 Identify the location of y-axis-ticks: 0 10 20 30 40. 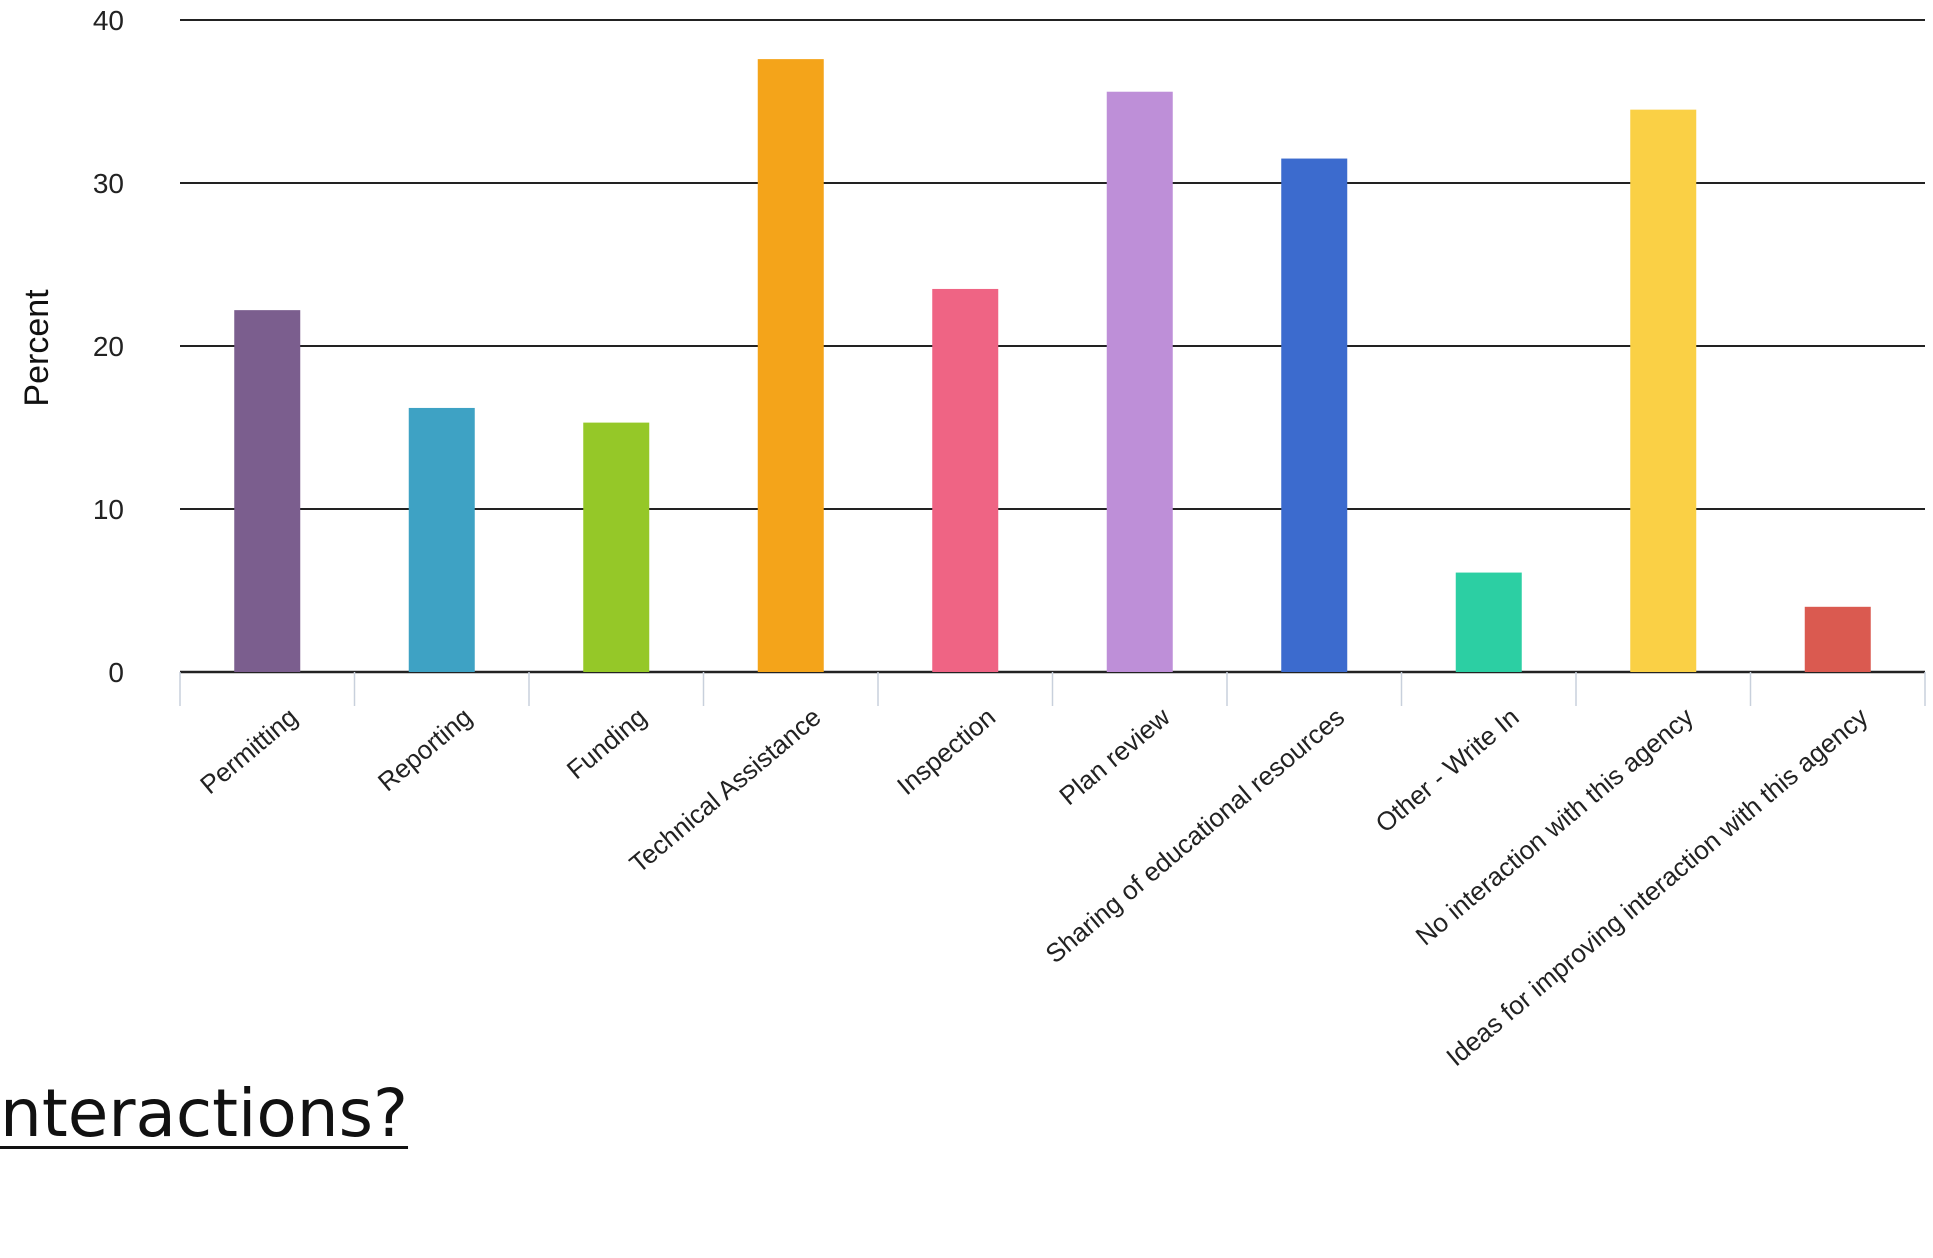
(108, 346).